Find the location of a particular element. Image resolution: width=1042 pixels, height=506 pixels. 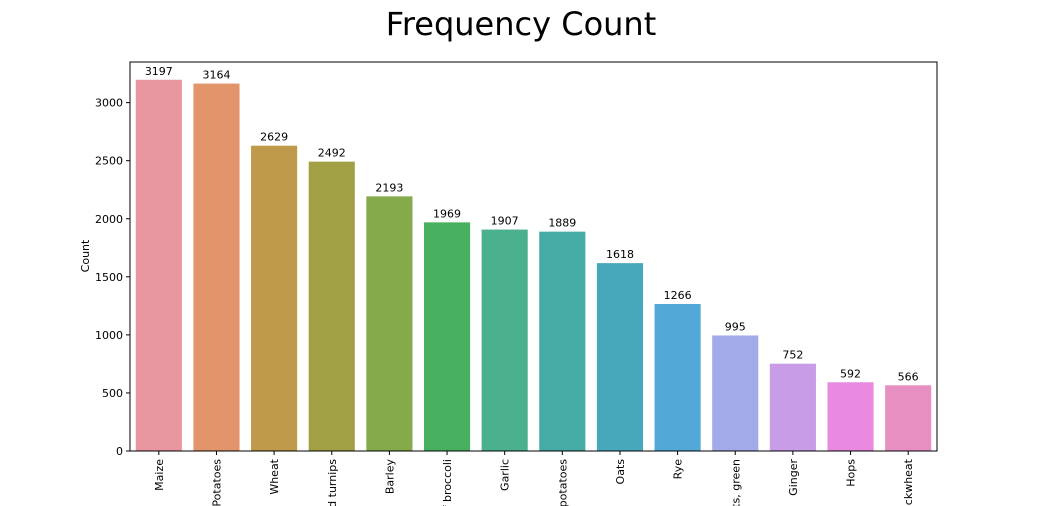

x-tick-label-13: ckwheat is located at coordinates (908, 481).